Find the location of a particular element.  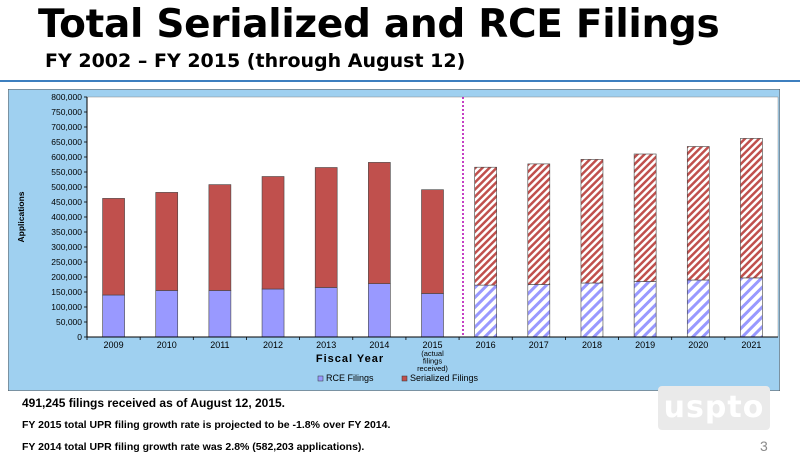

y-tick-label: 150,000 is located at coordinates (66, 292).